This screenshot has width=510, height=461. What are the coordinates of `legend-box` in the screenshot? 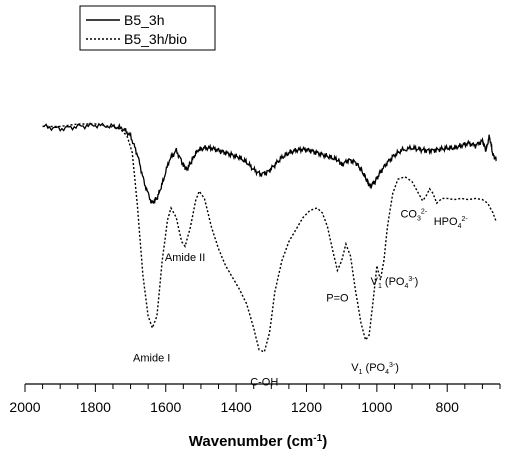 It's located at (147, 28).